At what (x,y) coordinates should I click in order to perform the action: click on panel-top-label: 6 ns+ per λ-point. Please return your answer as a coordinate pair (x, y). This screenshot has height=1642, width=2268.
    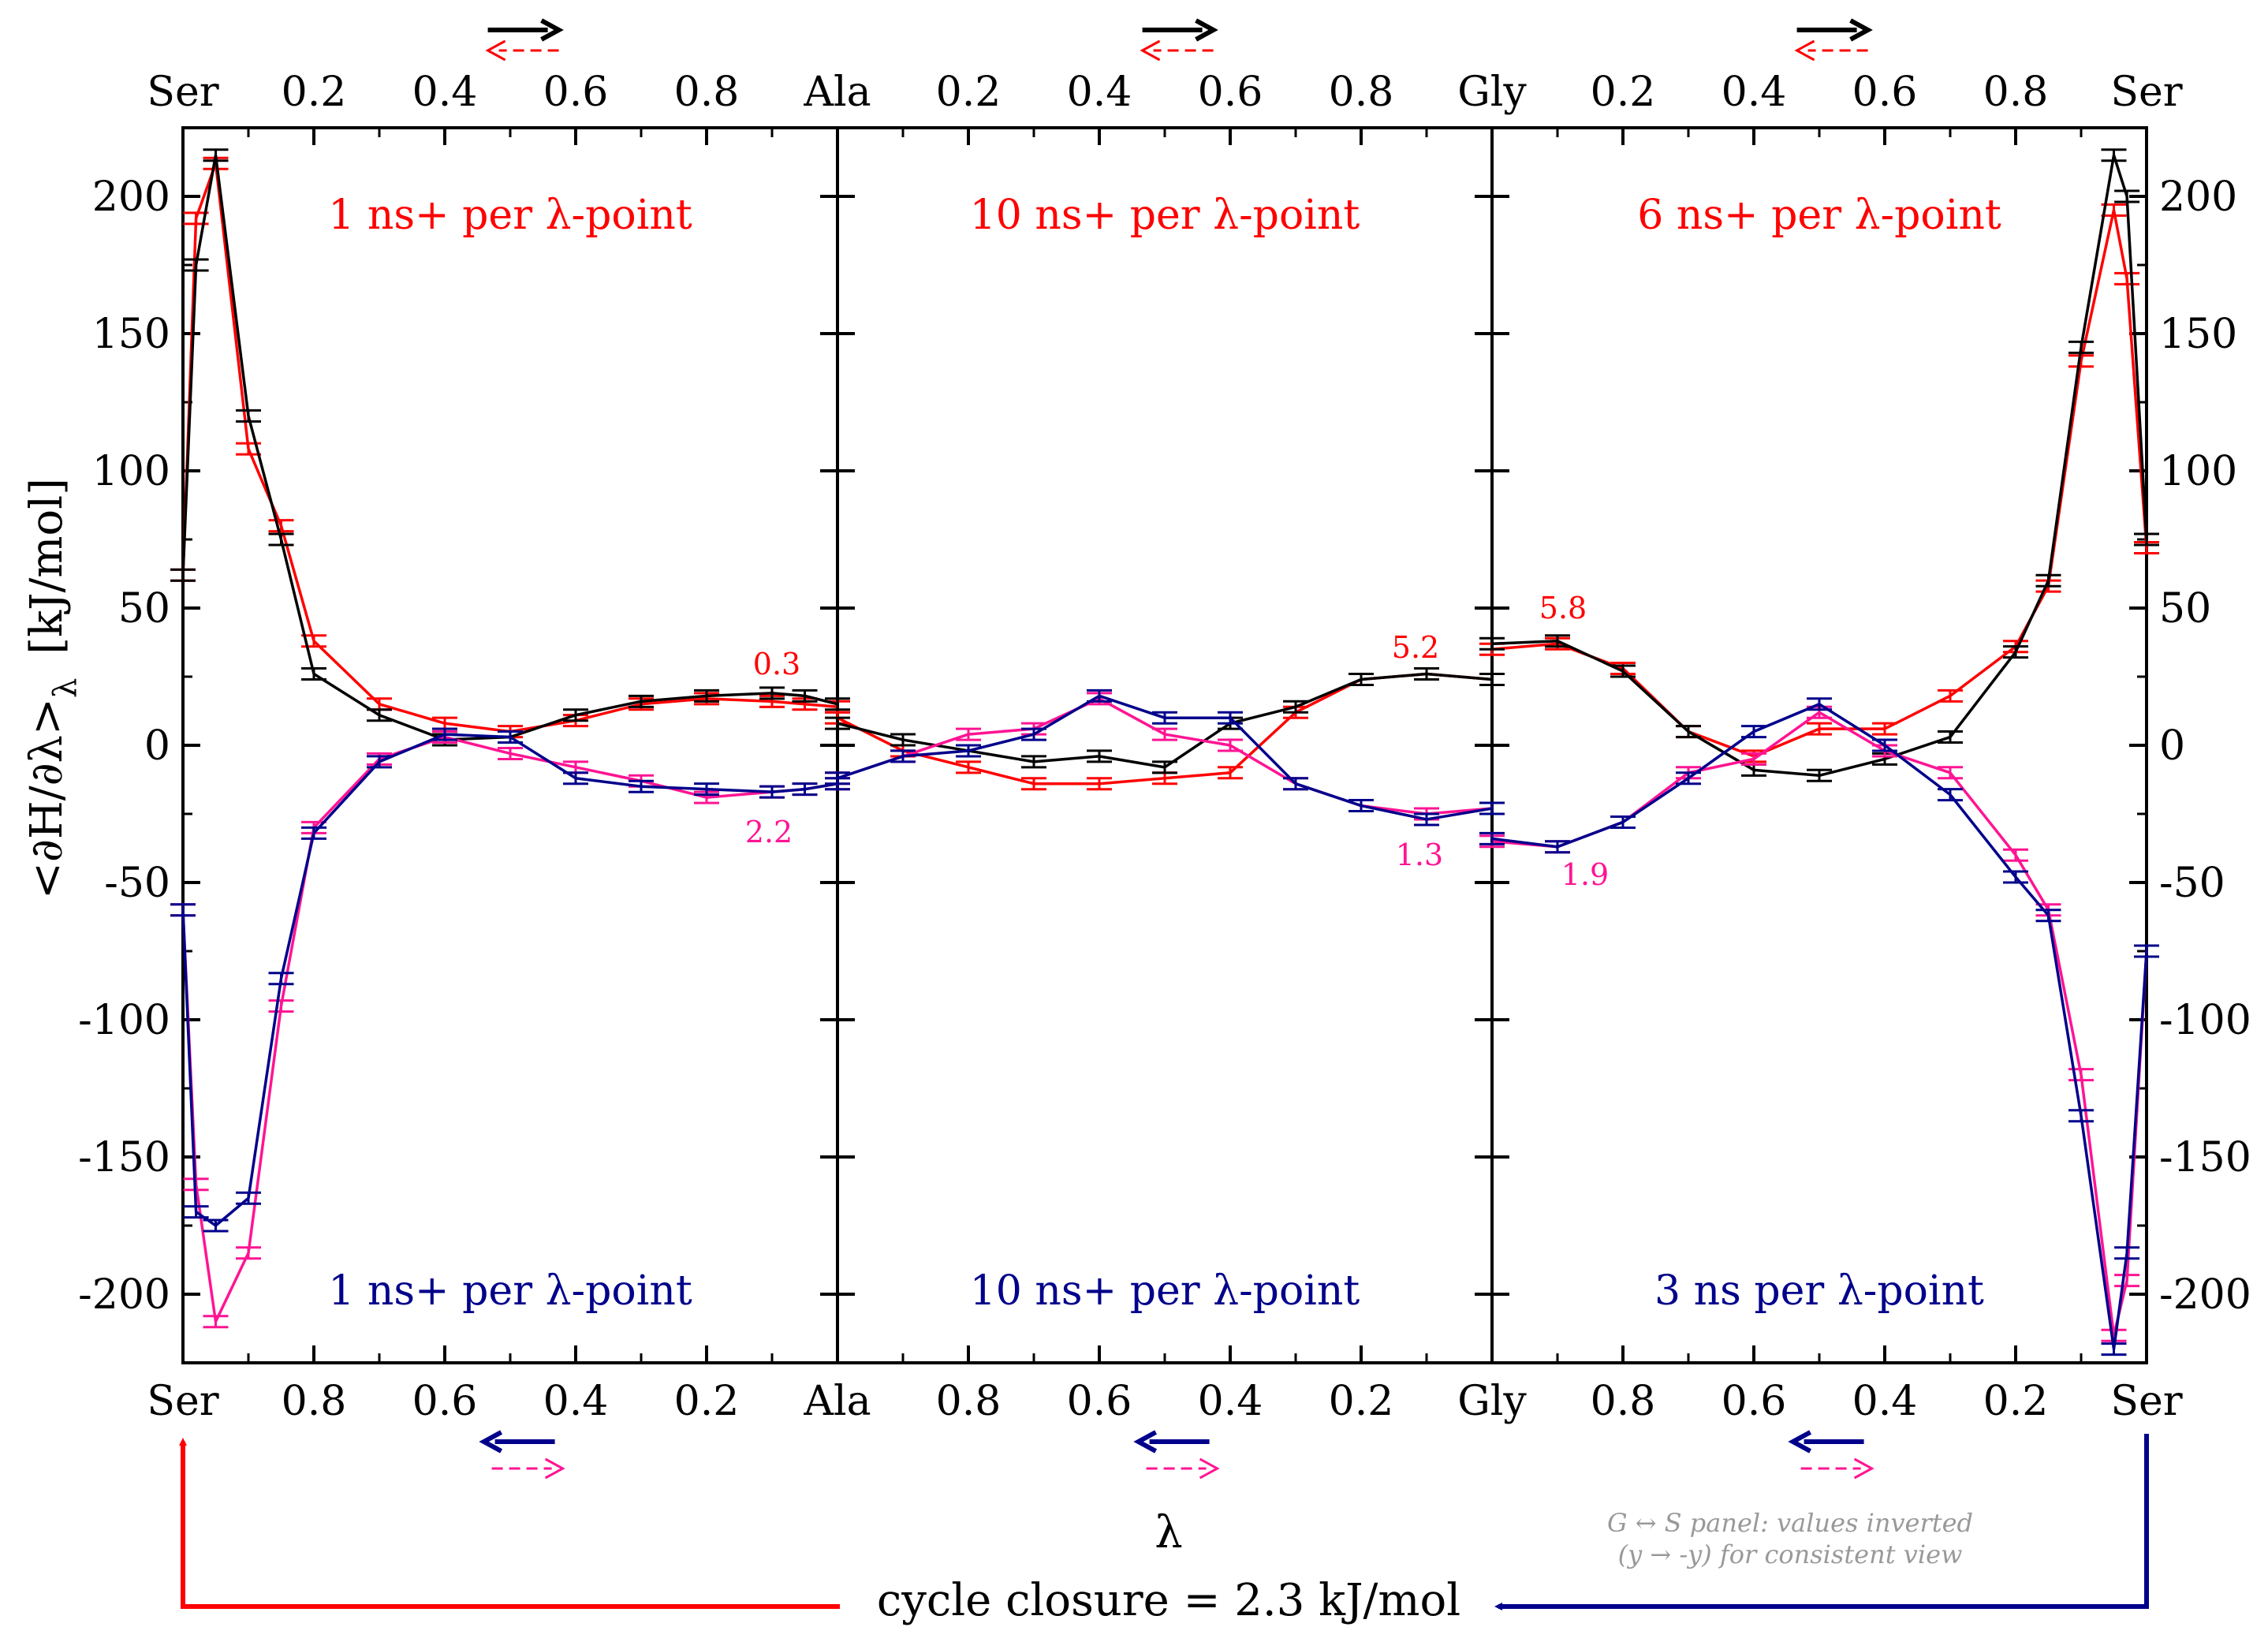
    Looking at the image, I should click on (1819, 215).